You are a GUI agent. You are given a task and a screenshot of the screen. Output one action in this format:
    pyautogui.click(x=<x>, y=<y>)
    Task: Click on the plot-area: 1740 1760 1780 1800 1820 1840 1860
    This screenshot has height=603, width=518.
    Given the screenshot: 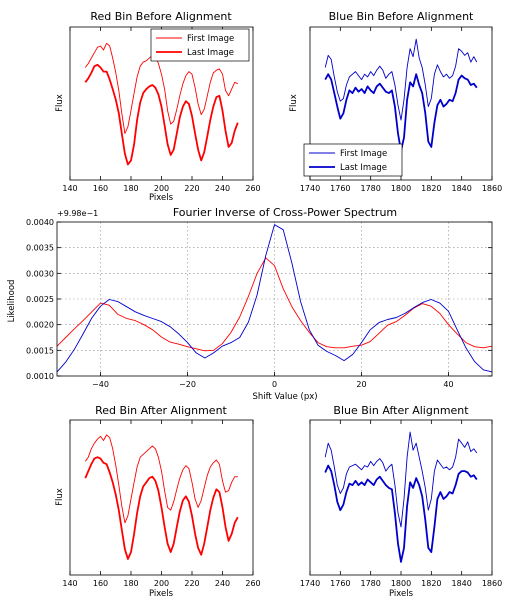 What is the action you would take?
    pyautogui.click(x=401, y=504)
    